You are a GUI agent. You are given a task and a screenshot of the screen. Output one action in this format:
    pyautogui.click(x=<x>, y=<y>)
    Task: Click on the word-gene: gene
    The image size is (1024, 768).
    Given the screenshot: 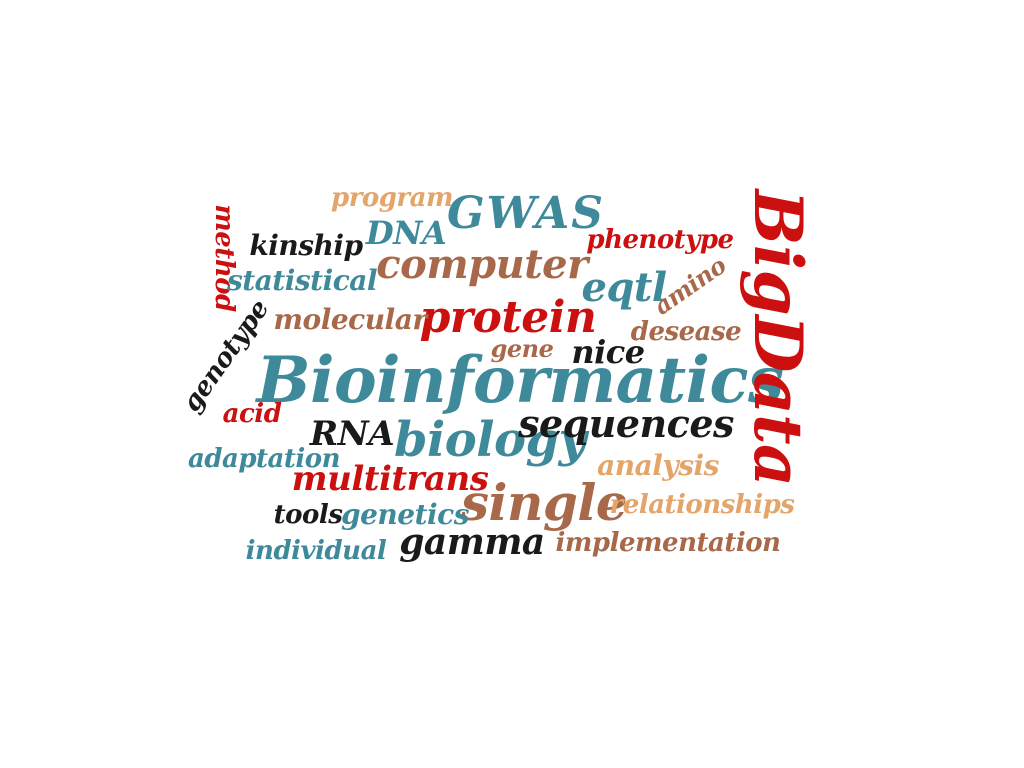 What is the action you would take?
    pyautogui.click(x=522, y=348)
    